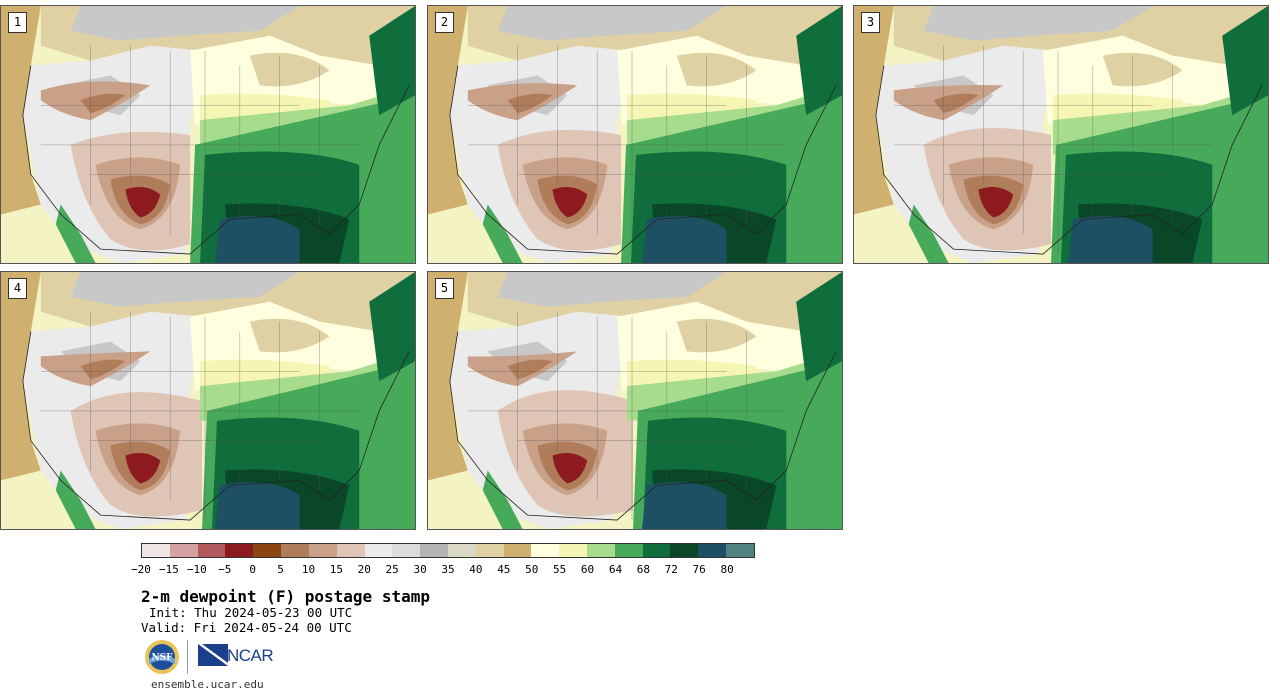 The height and width of the screenshot is (696, 1280). I want to click on colorbar-tick-label: 50, so click(532, 569).